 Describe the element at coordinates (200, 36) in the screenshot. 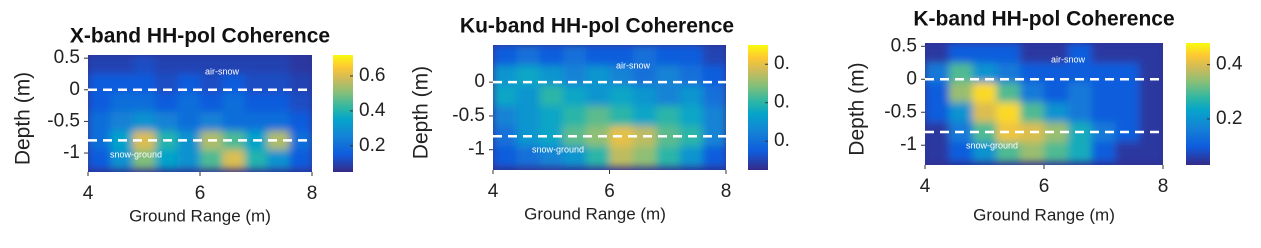

I see `chart-title: X-band HH-pol Coherence` at that location.